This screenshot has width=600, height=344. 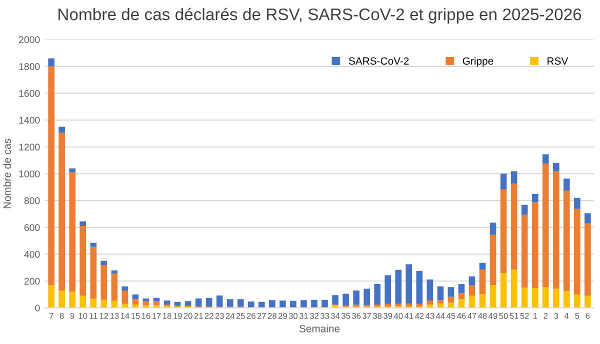 I want to click on x-tick-label: 36, so click(x=356, y=315).